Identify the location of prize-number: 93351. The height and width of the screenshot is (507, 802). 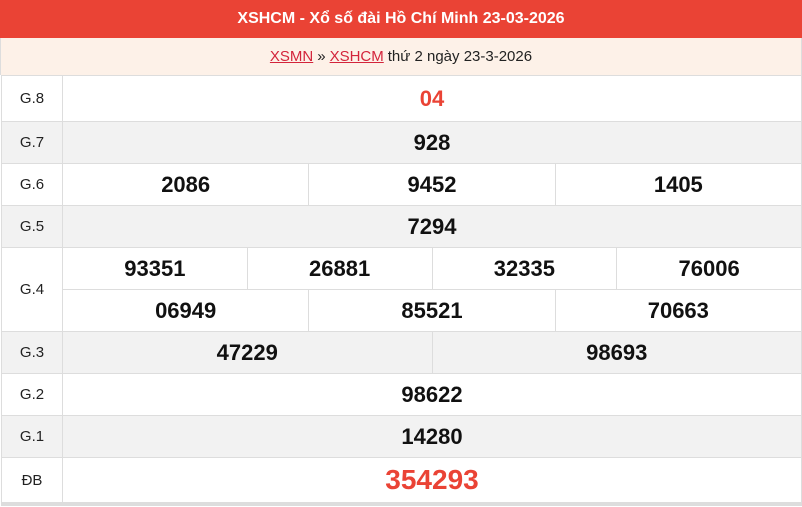
(155, 268).